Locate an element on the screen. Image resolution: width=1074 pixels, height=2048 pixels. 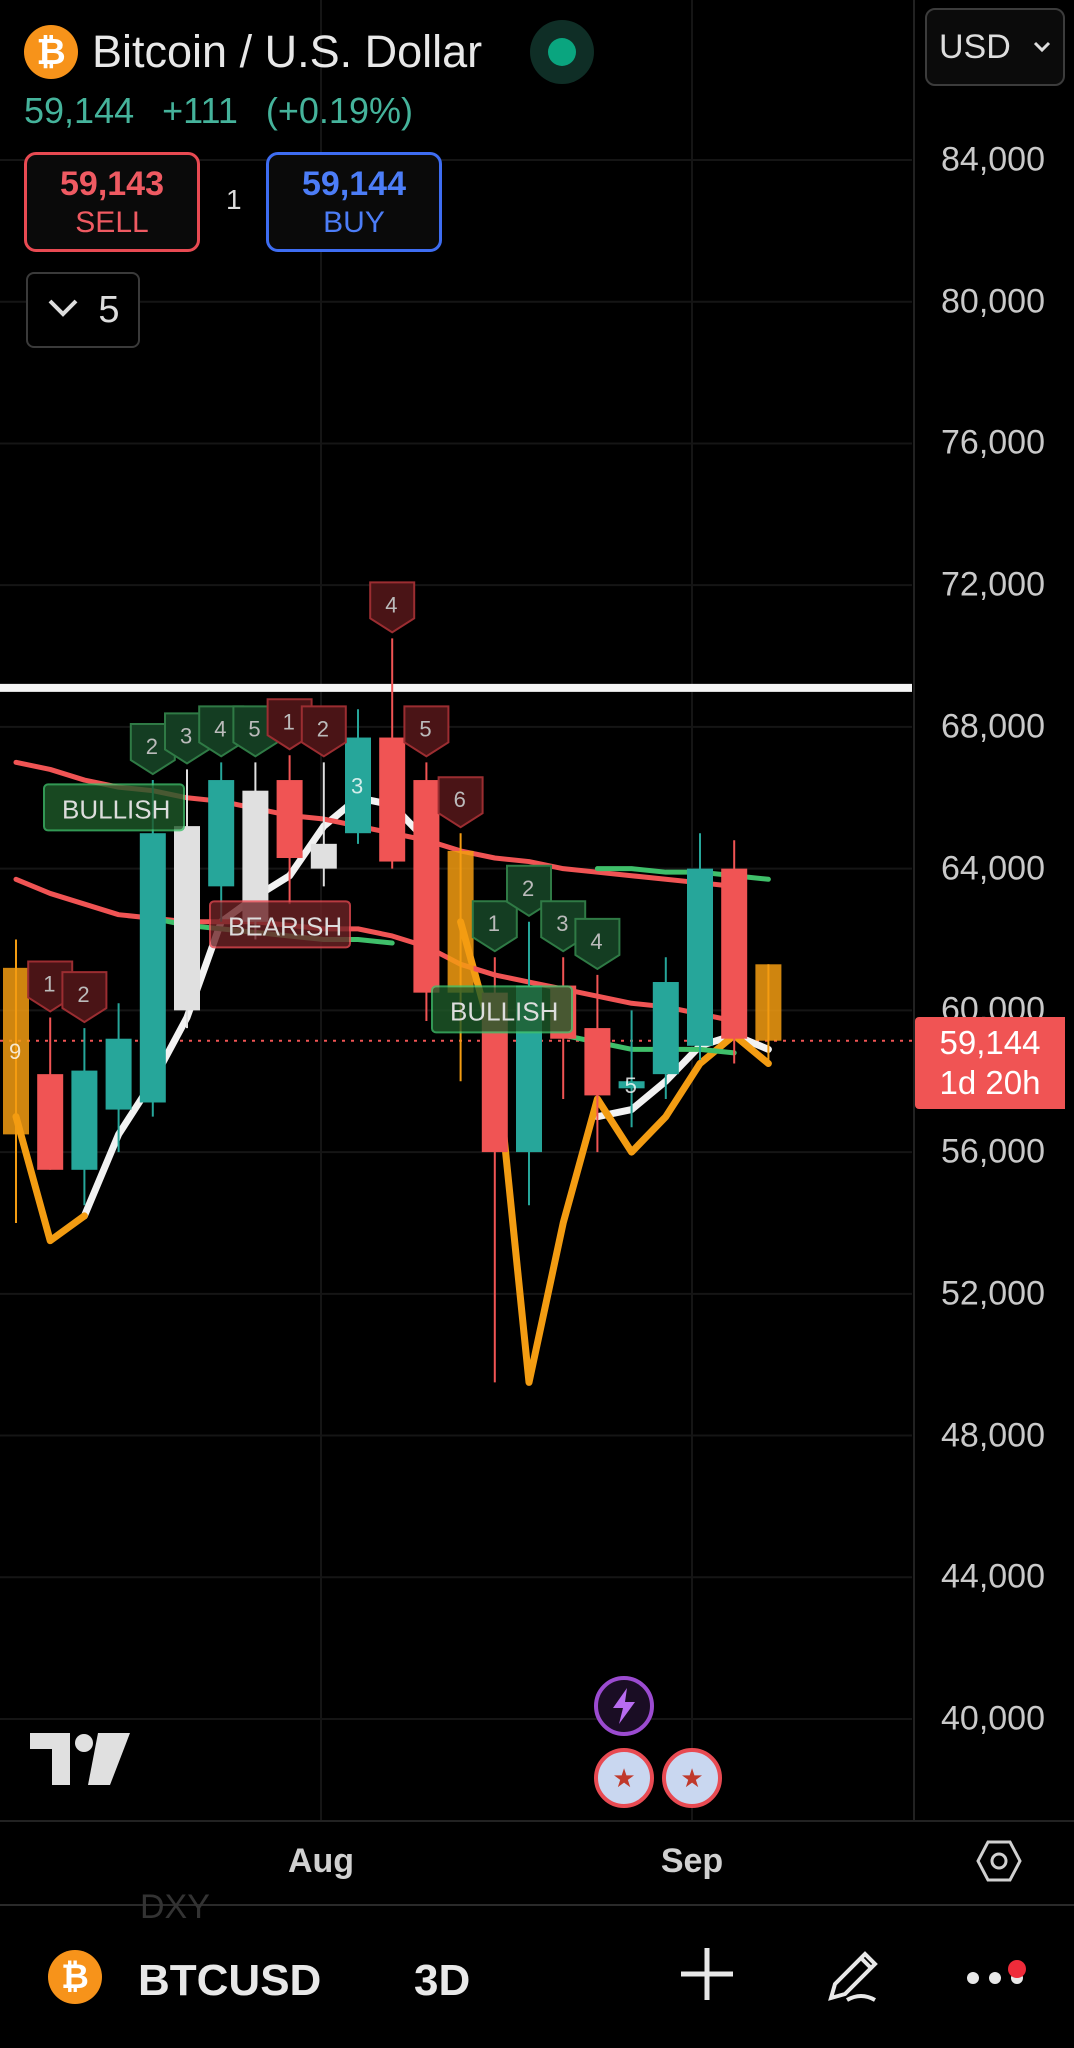
signal-label: BULLISH is located at coordinates (114, 807).